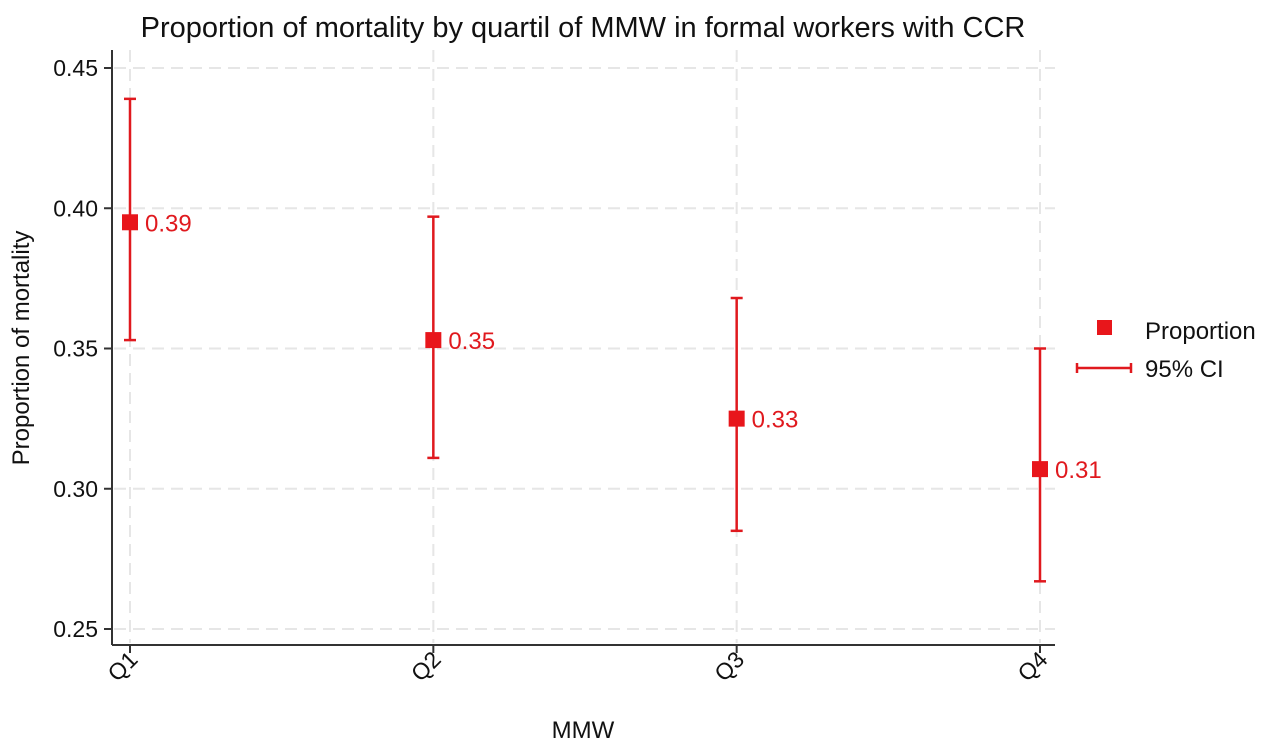  What do you see at coordinates (729, 666) in the screenshot?
I see `x-tick-label: Q3` at bounding box center [729, 666].